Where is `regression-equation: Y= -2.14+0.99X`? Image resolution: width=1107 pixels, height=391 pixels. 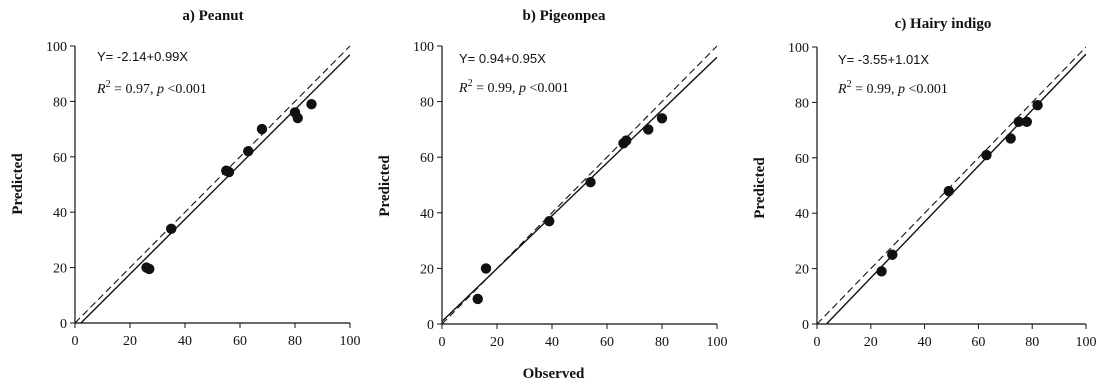 regression-equation: Y= -2.14+0.99X is located at coordinates (142, 56).